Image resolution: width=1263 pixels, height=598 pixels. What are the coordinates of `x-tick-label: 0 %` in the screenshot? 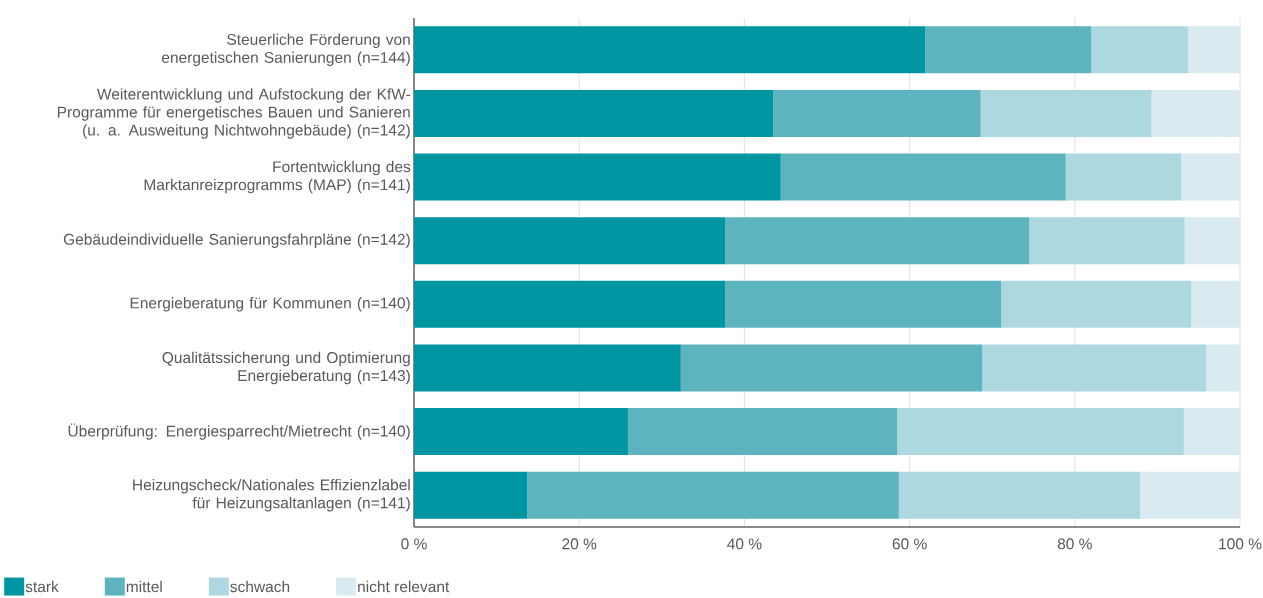 It's located at (414, 544).